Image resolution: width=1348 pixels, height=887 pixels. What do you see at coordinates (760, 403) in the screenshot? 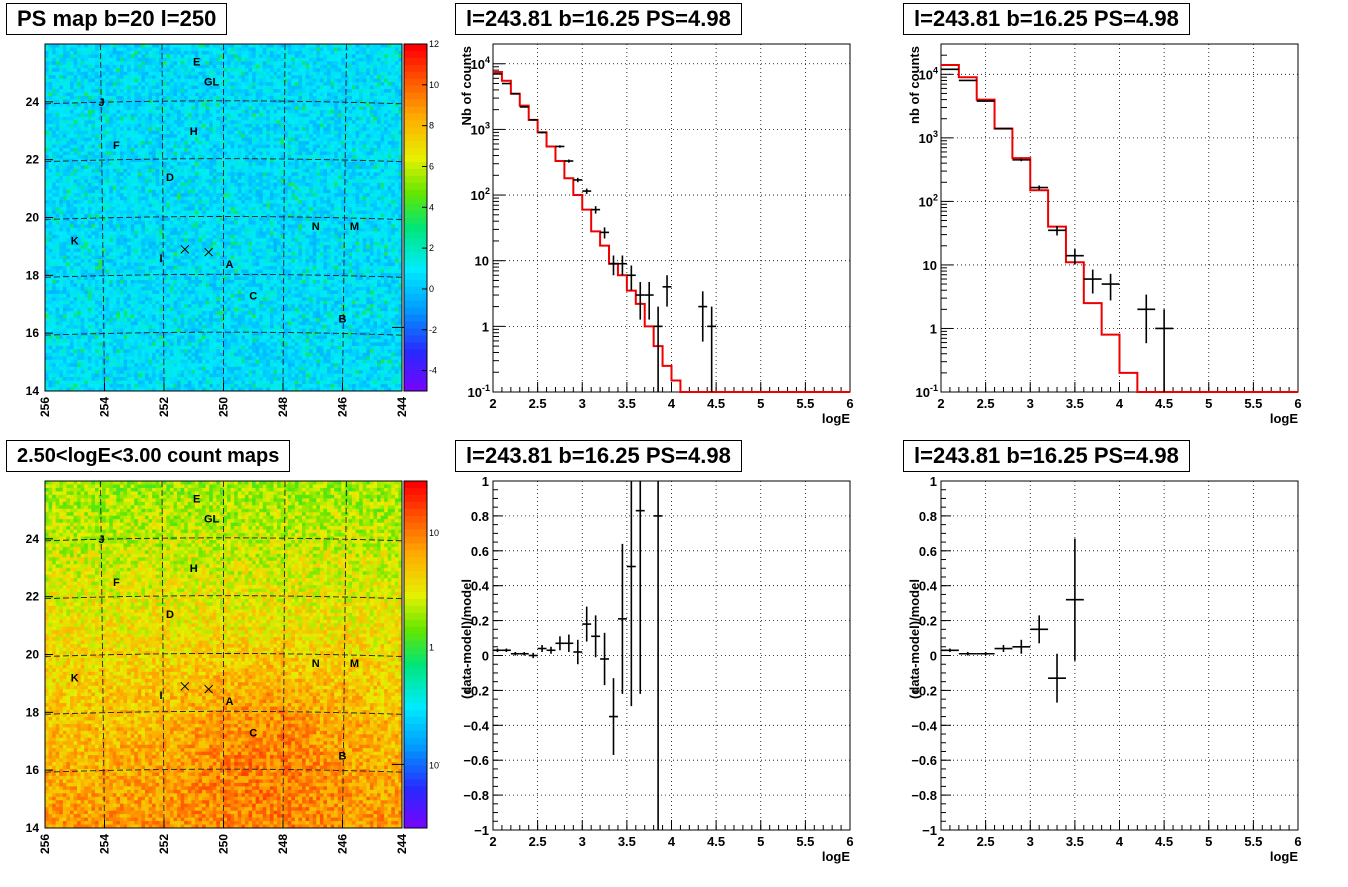
I see `x-tick-label: 5` at bounding box center [760, 403].